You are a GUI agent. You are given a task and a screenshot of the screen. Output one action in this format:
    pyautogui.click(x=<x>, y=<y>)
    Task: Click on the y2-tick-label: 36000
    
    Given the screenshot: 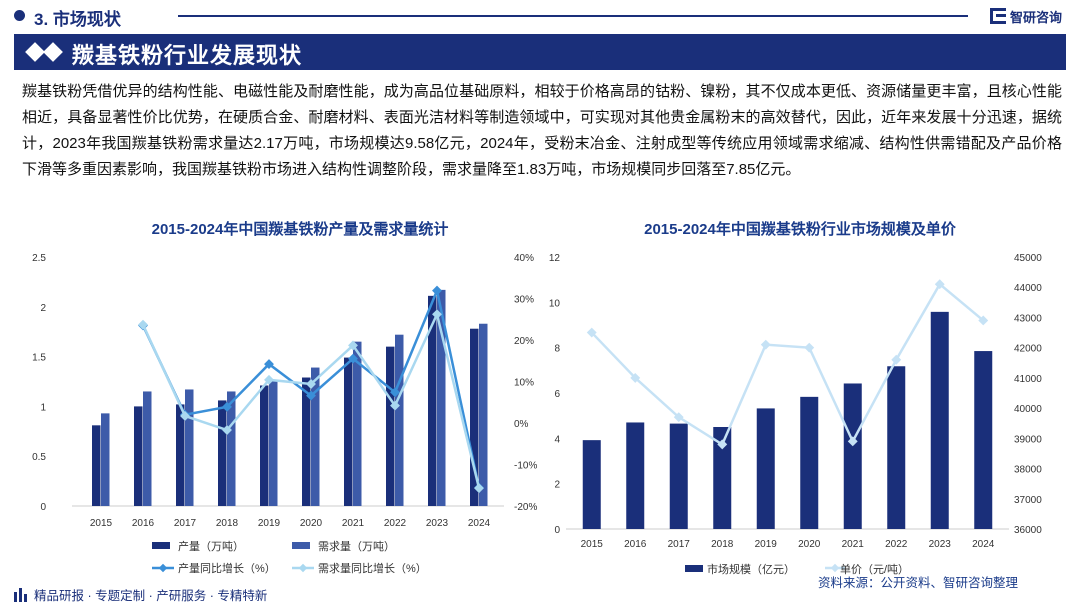 What is the action you would take?
    pyautogui.click(x=1028, y=530)
    